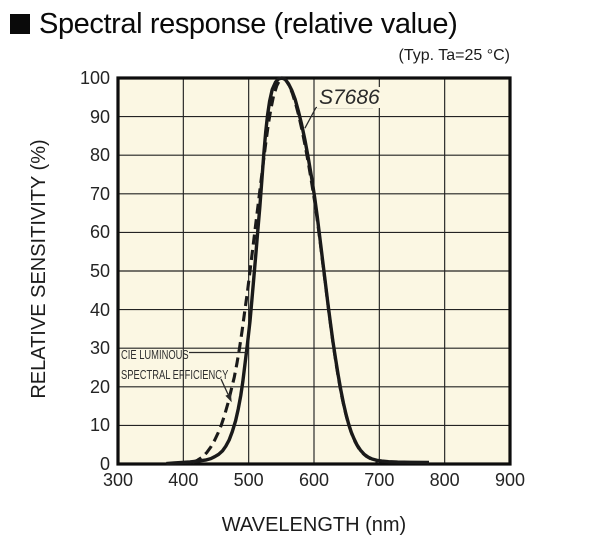  I want to click on y-tick-label: 30, so click(99, 348).